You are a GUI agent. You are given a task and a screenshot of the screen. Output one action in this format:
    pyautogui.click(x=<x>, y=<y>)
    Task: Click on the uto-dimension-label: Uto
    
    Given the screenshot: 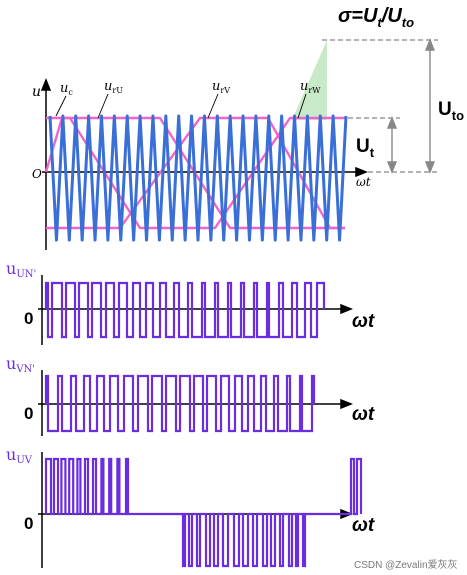 What is the action you would take?
    pyautogui.click(x=451, y=111)
    